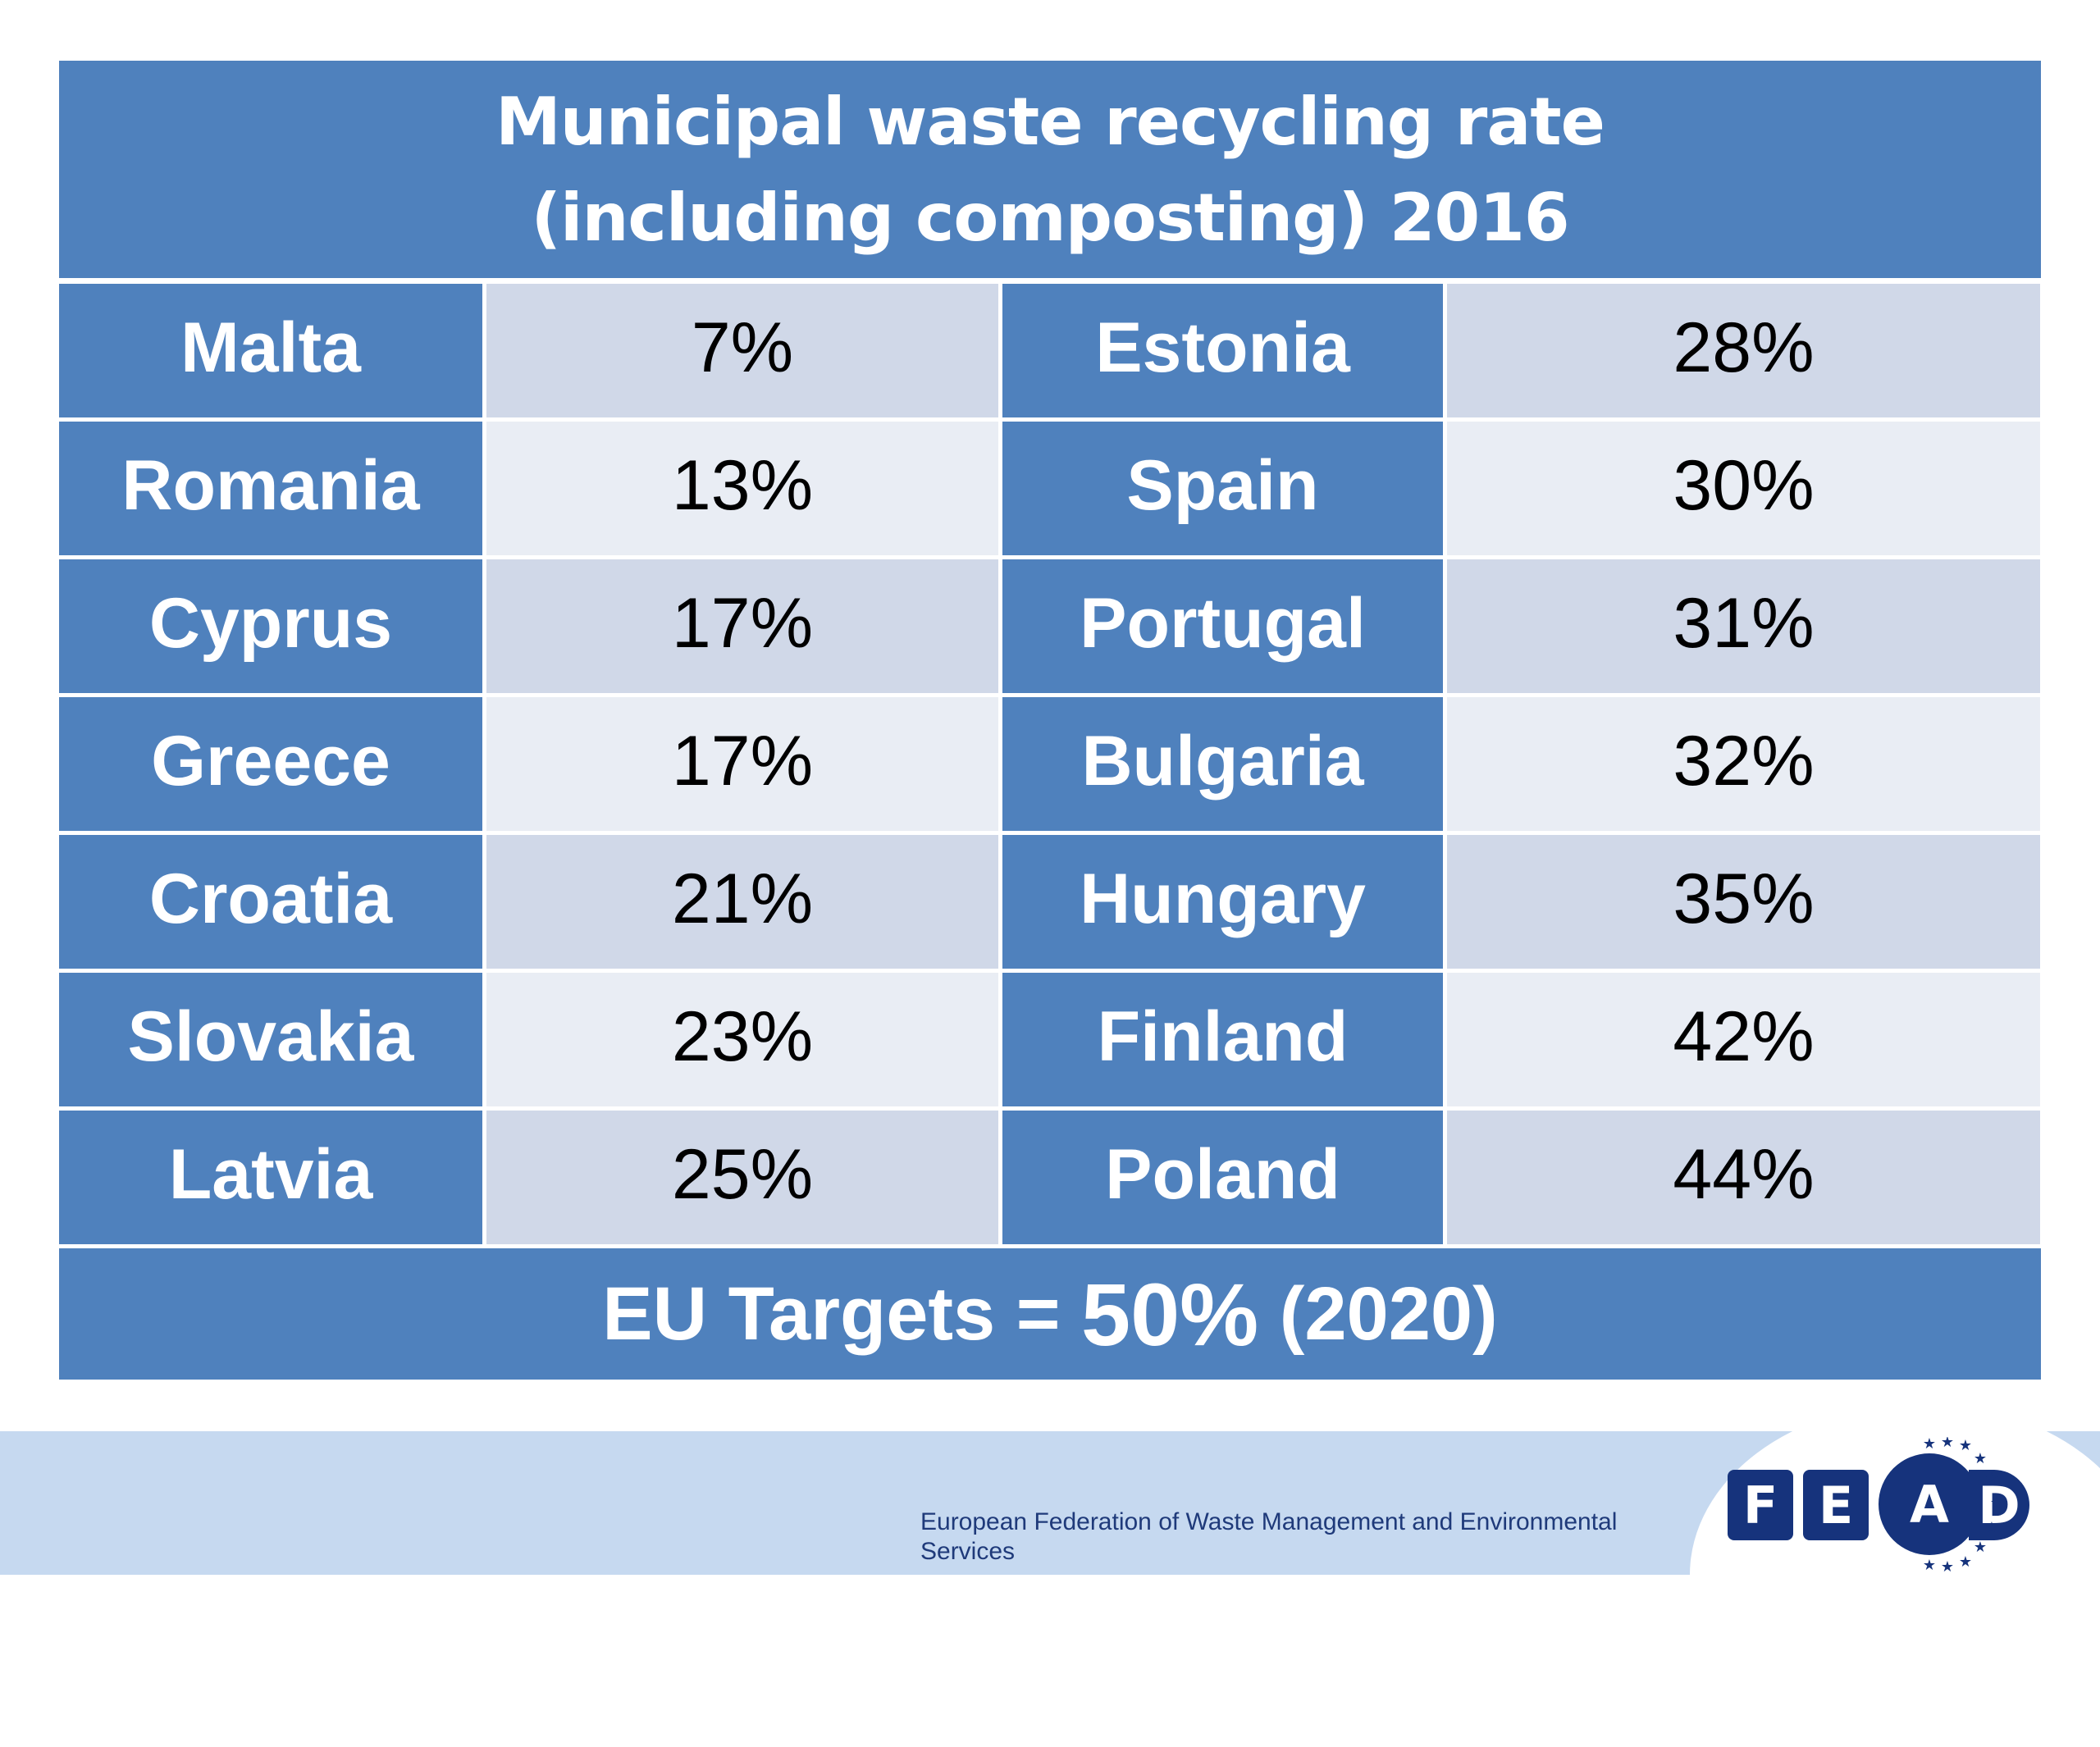 This screenshot has width=2100, height=1747. Describe the element at coordinates (1223, 350) in the screenshot. I see `country-name-cell: Estonia` at that location.